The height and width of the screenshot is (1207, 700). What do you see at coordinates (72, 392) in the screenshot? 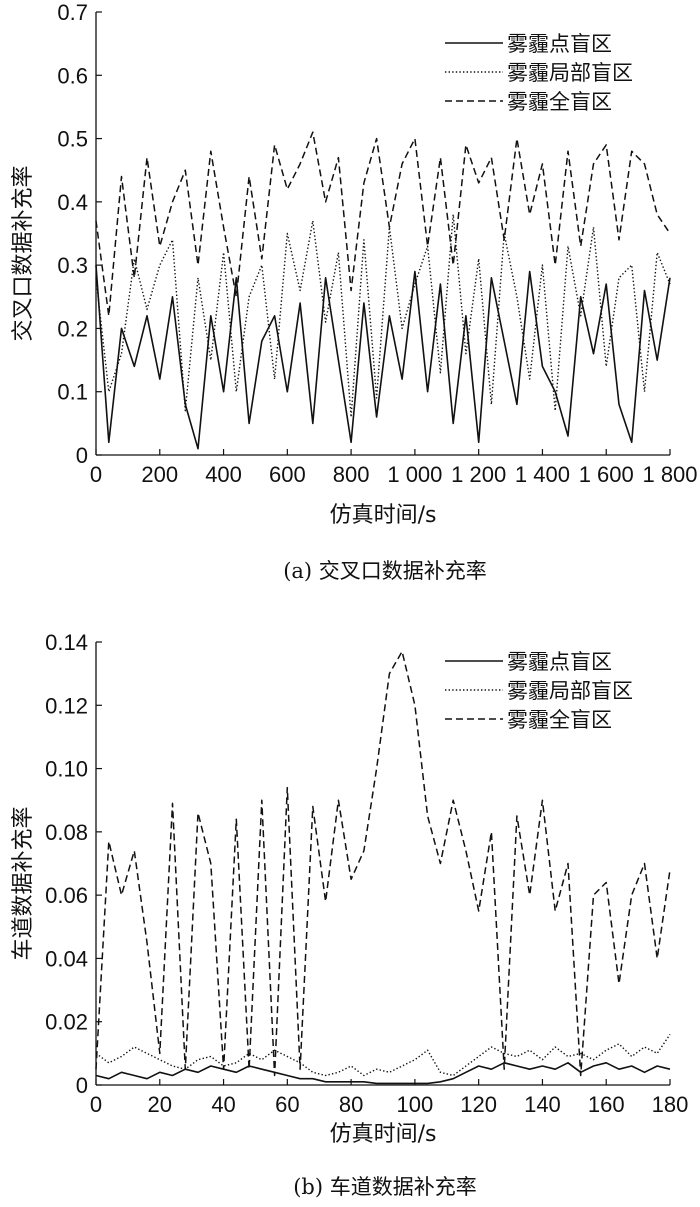
I see `y-tick-label: 0.1` at bounding box center [72, 392].